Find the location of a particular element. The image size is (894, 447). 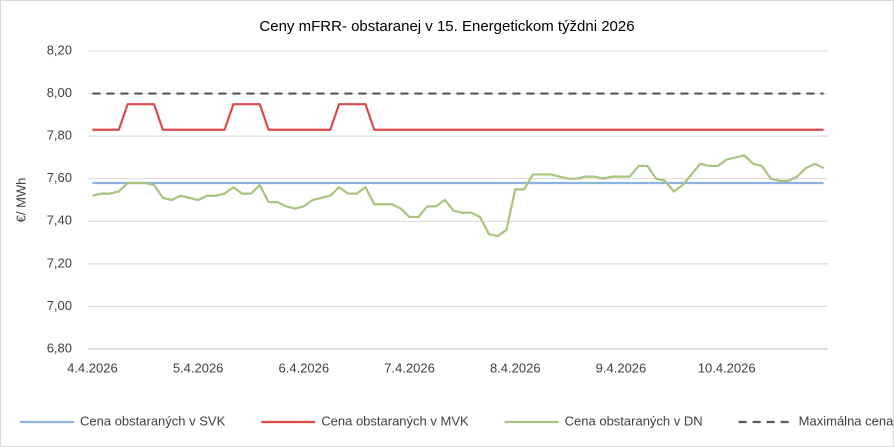

y-tick-label: 6,80 is located at coordinates (59, 347).